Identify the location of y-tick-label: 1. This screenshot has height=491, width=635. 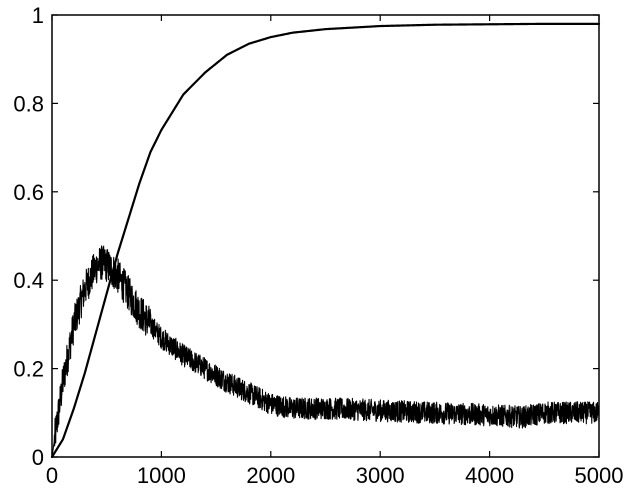
(38, 15).